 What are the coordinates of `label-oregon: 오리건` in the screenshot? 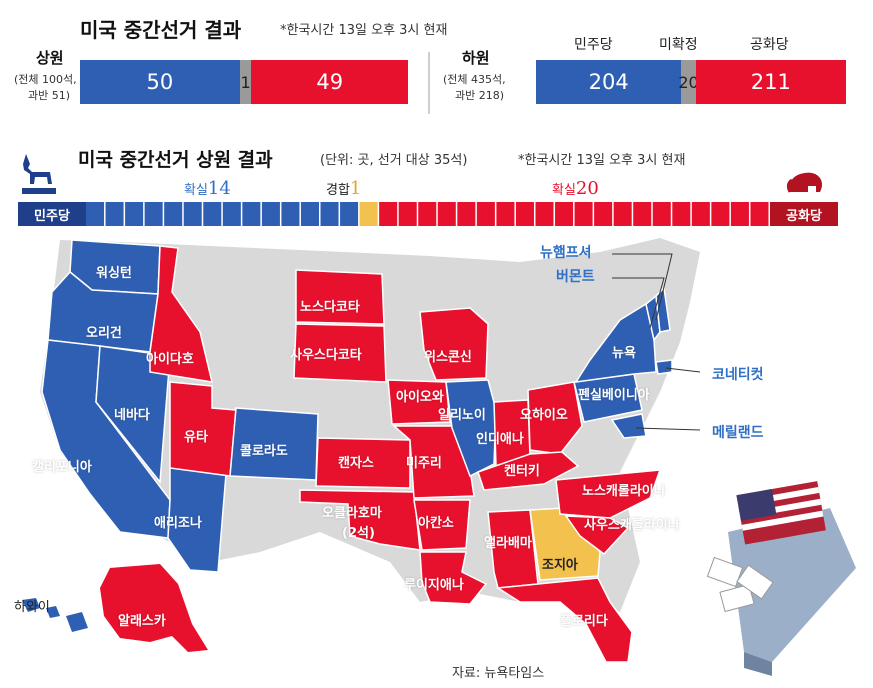 It's located at (104, 333).